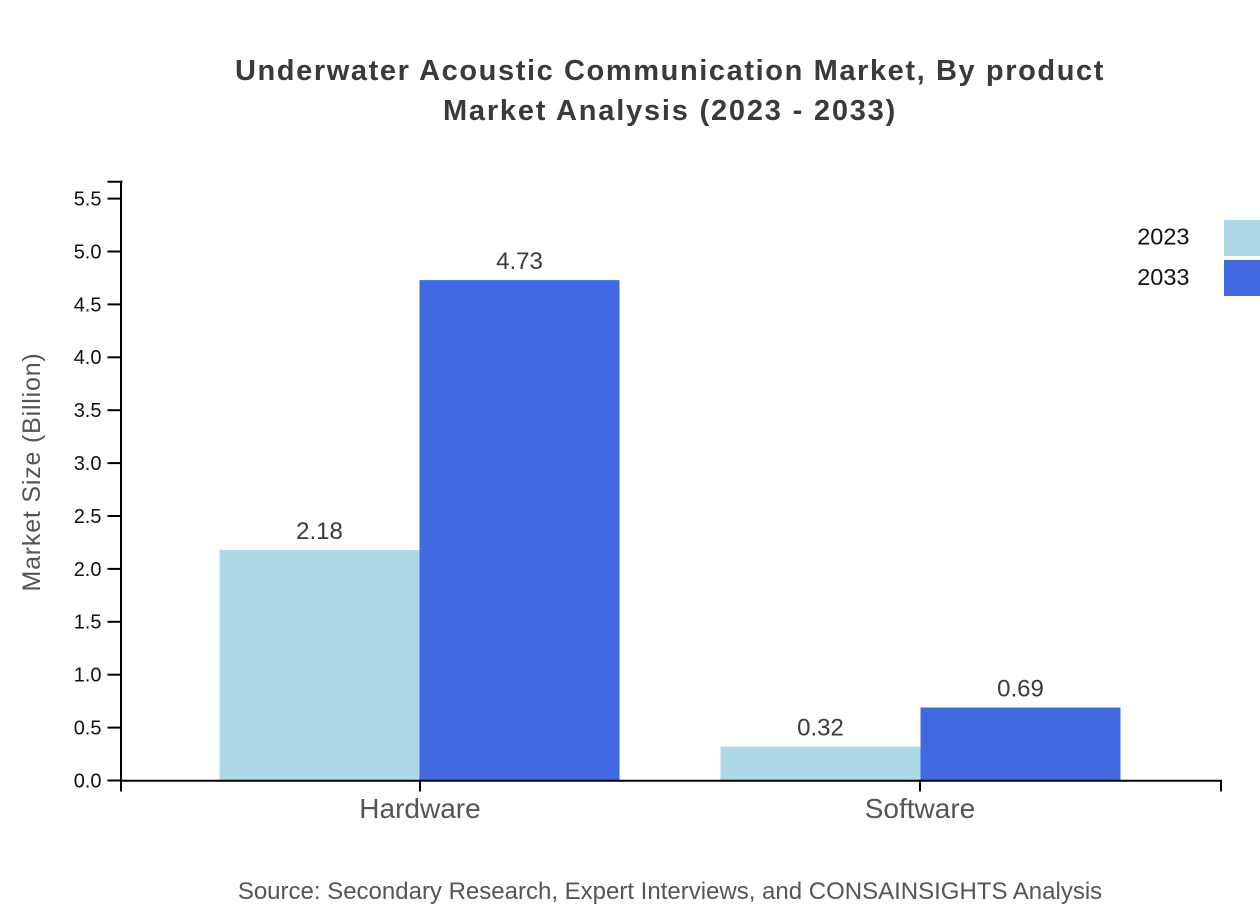  I want to click on svg-text: Software, so click(920, 808).